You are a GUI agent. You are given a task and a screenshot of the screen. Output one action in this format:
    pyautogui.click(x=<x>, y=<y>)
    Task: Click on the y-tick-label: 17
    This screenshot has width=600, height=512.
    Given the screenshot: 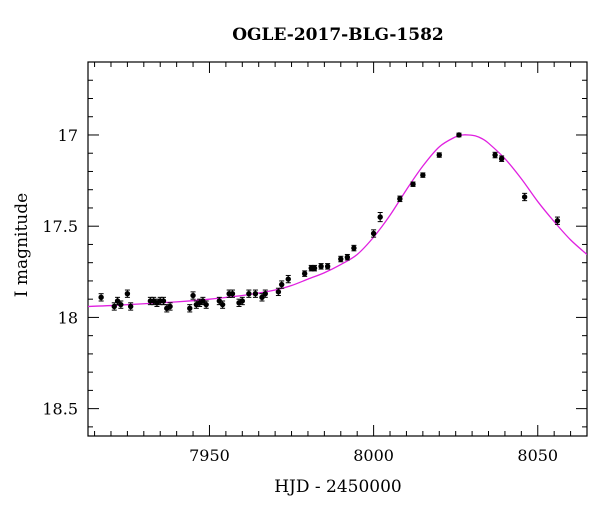 What is the action you would take?
    pyautogui.click(x=68, y=135)
    